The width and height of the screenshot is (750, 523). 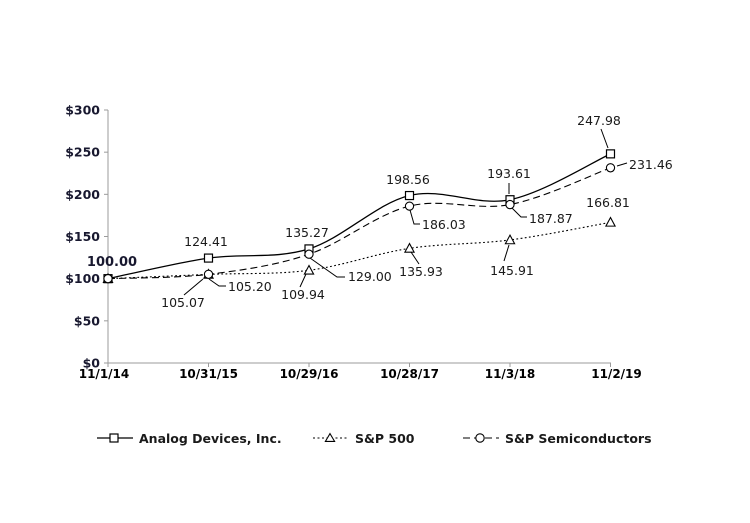 What do you see at coordinates (421, 271) in the screenshot?
I see `data-label-s-p-500: 135.93` at bounding box center [421, 271].